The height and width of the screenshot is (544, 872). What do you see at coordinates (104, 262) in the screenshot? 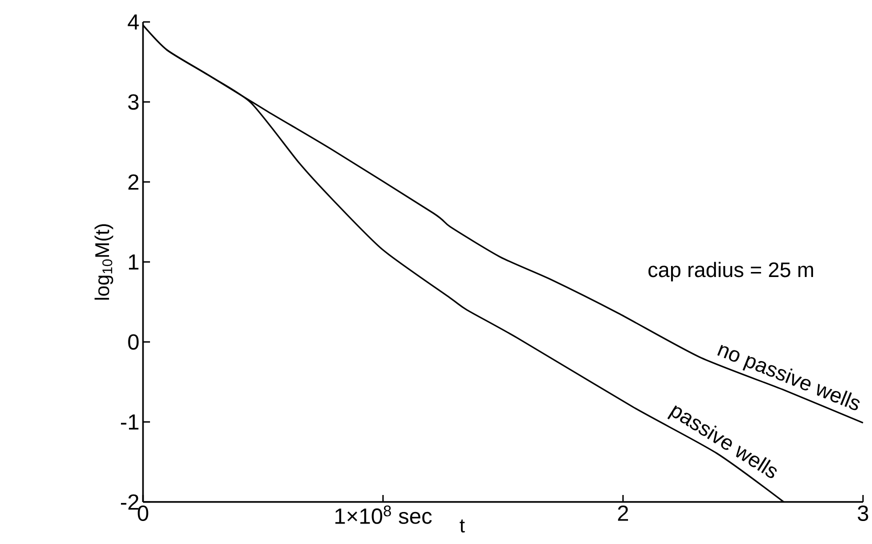
I see `y-axis-title: log$_{10}$M(t)` at bounding box center [104, 262].